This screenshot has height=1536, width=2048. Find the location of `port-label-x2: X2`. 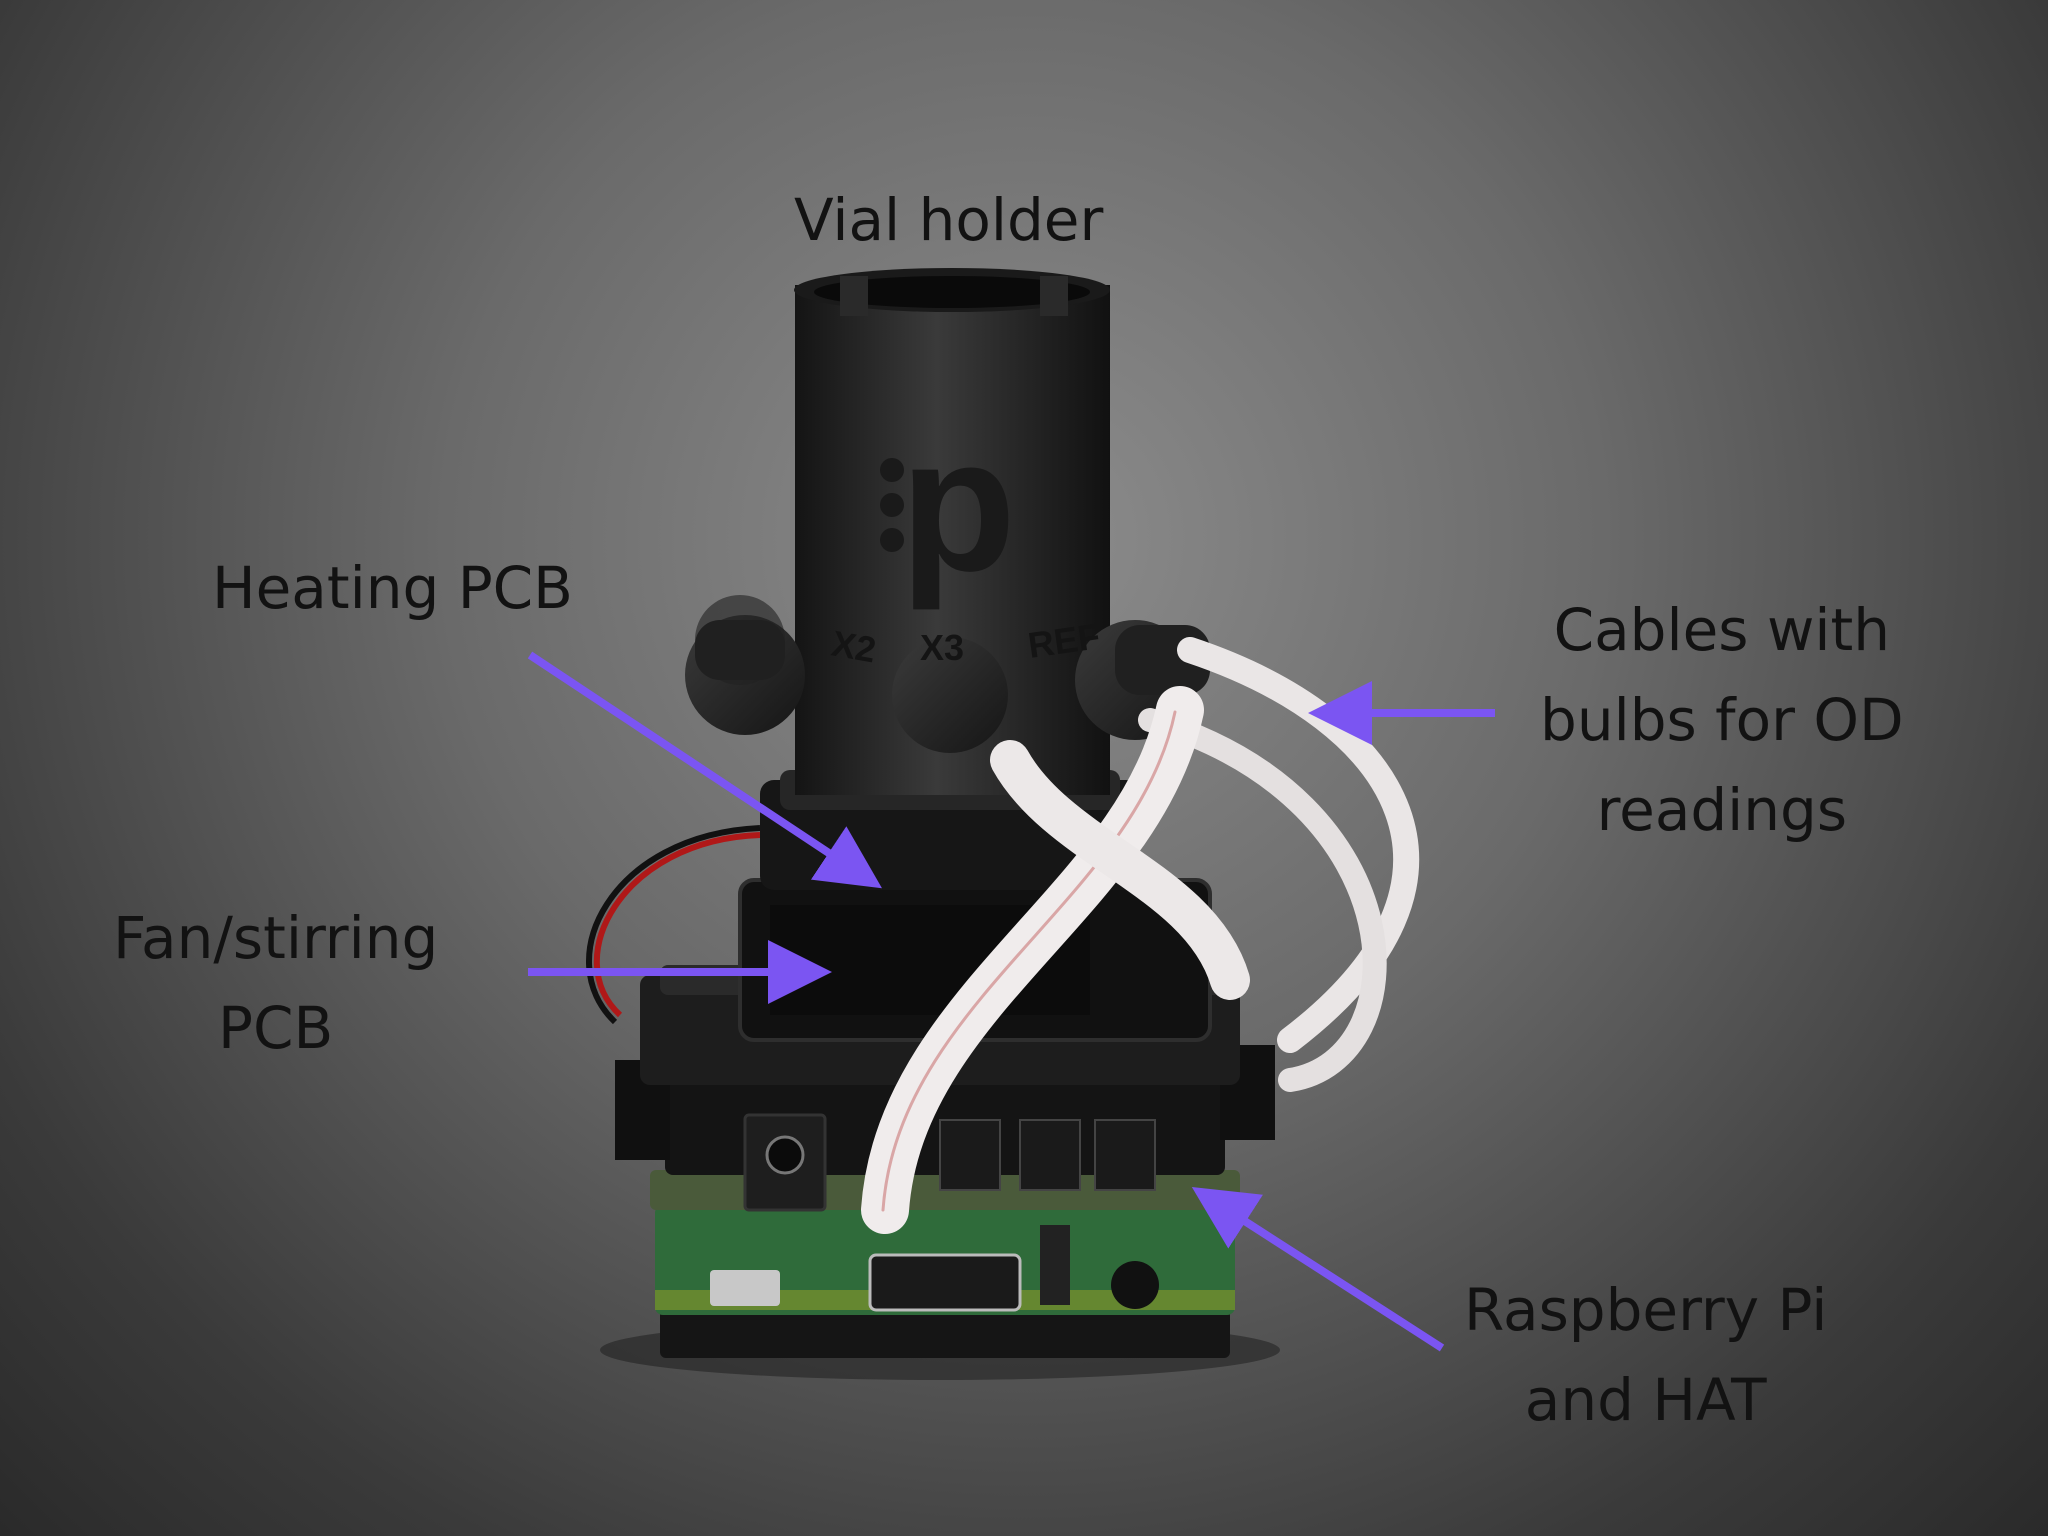

port-label-x2: X2 is located at coordinates (854, 647).